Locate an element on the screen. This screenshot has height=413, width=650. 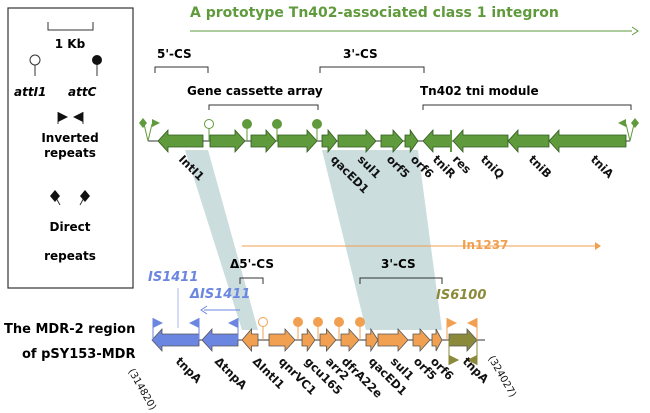
attI1-label: attI1 is located at coordinates (30, 92).